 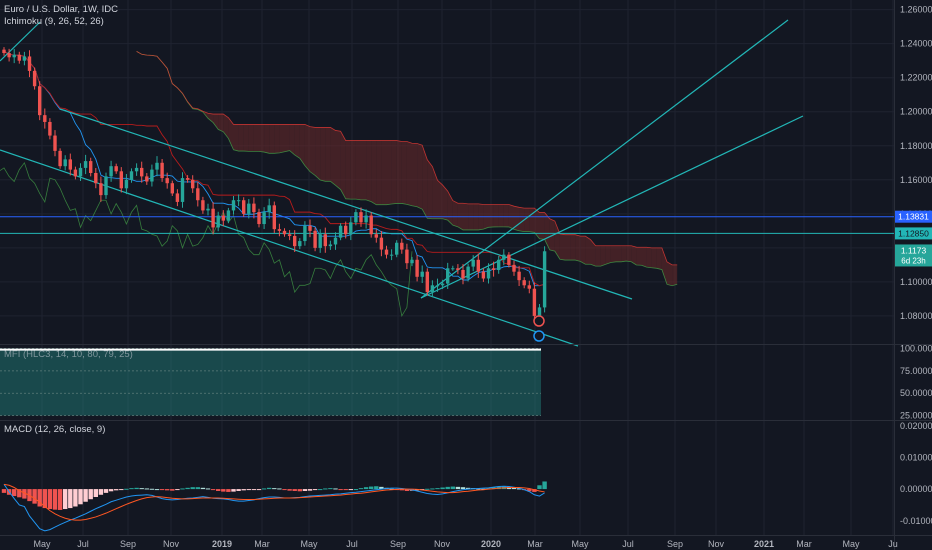 What do you see at coordinates (447, 225) in the screenshot?
I see `horizontal-levels` at bounding box center [447, 225].